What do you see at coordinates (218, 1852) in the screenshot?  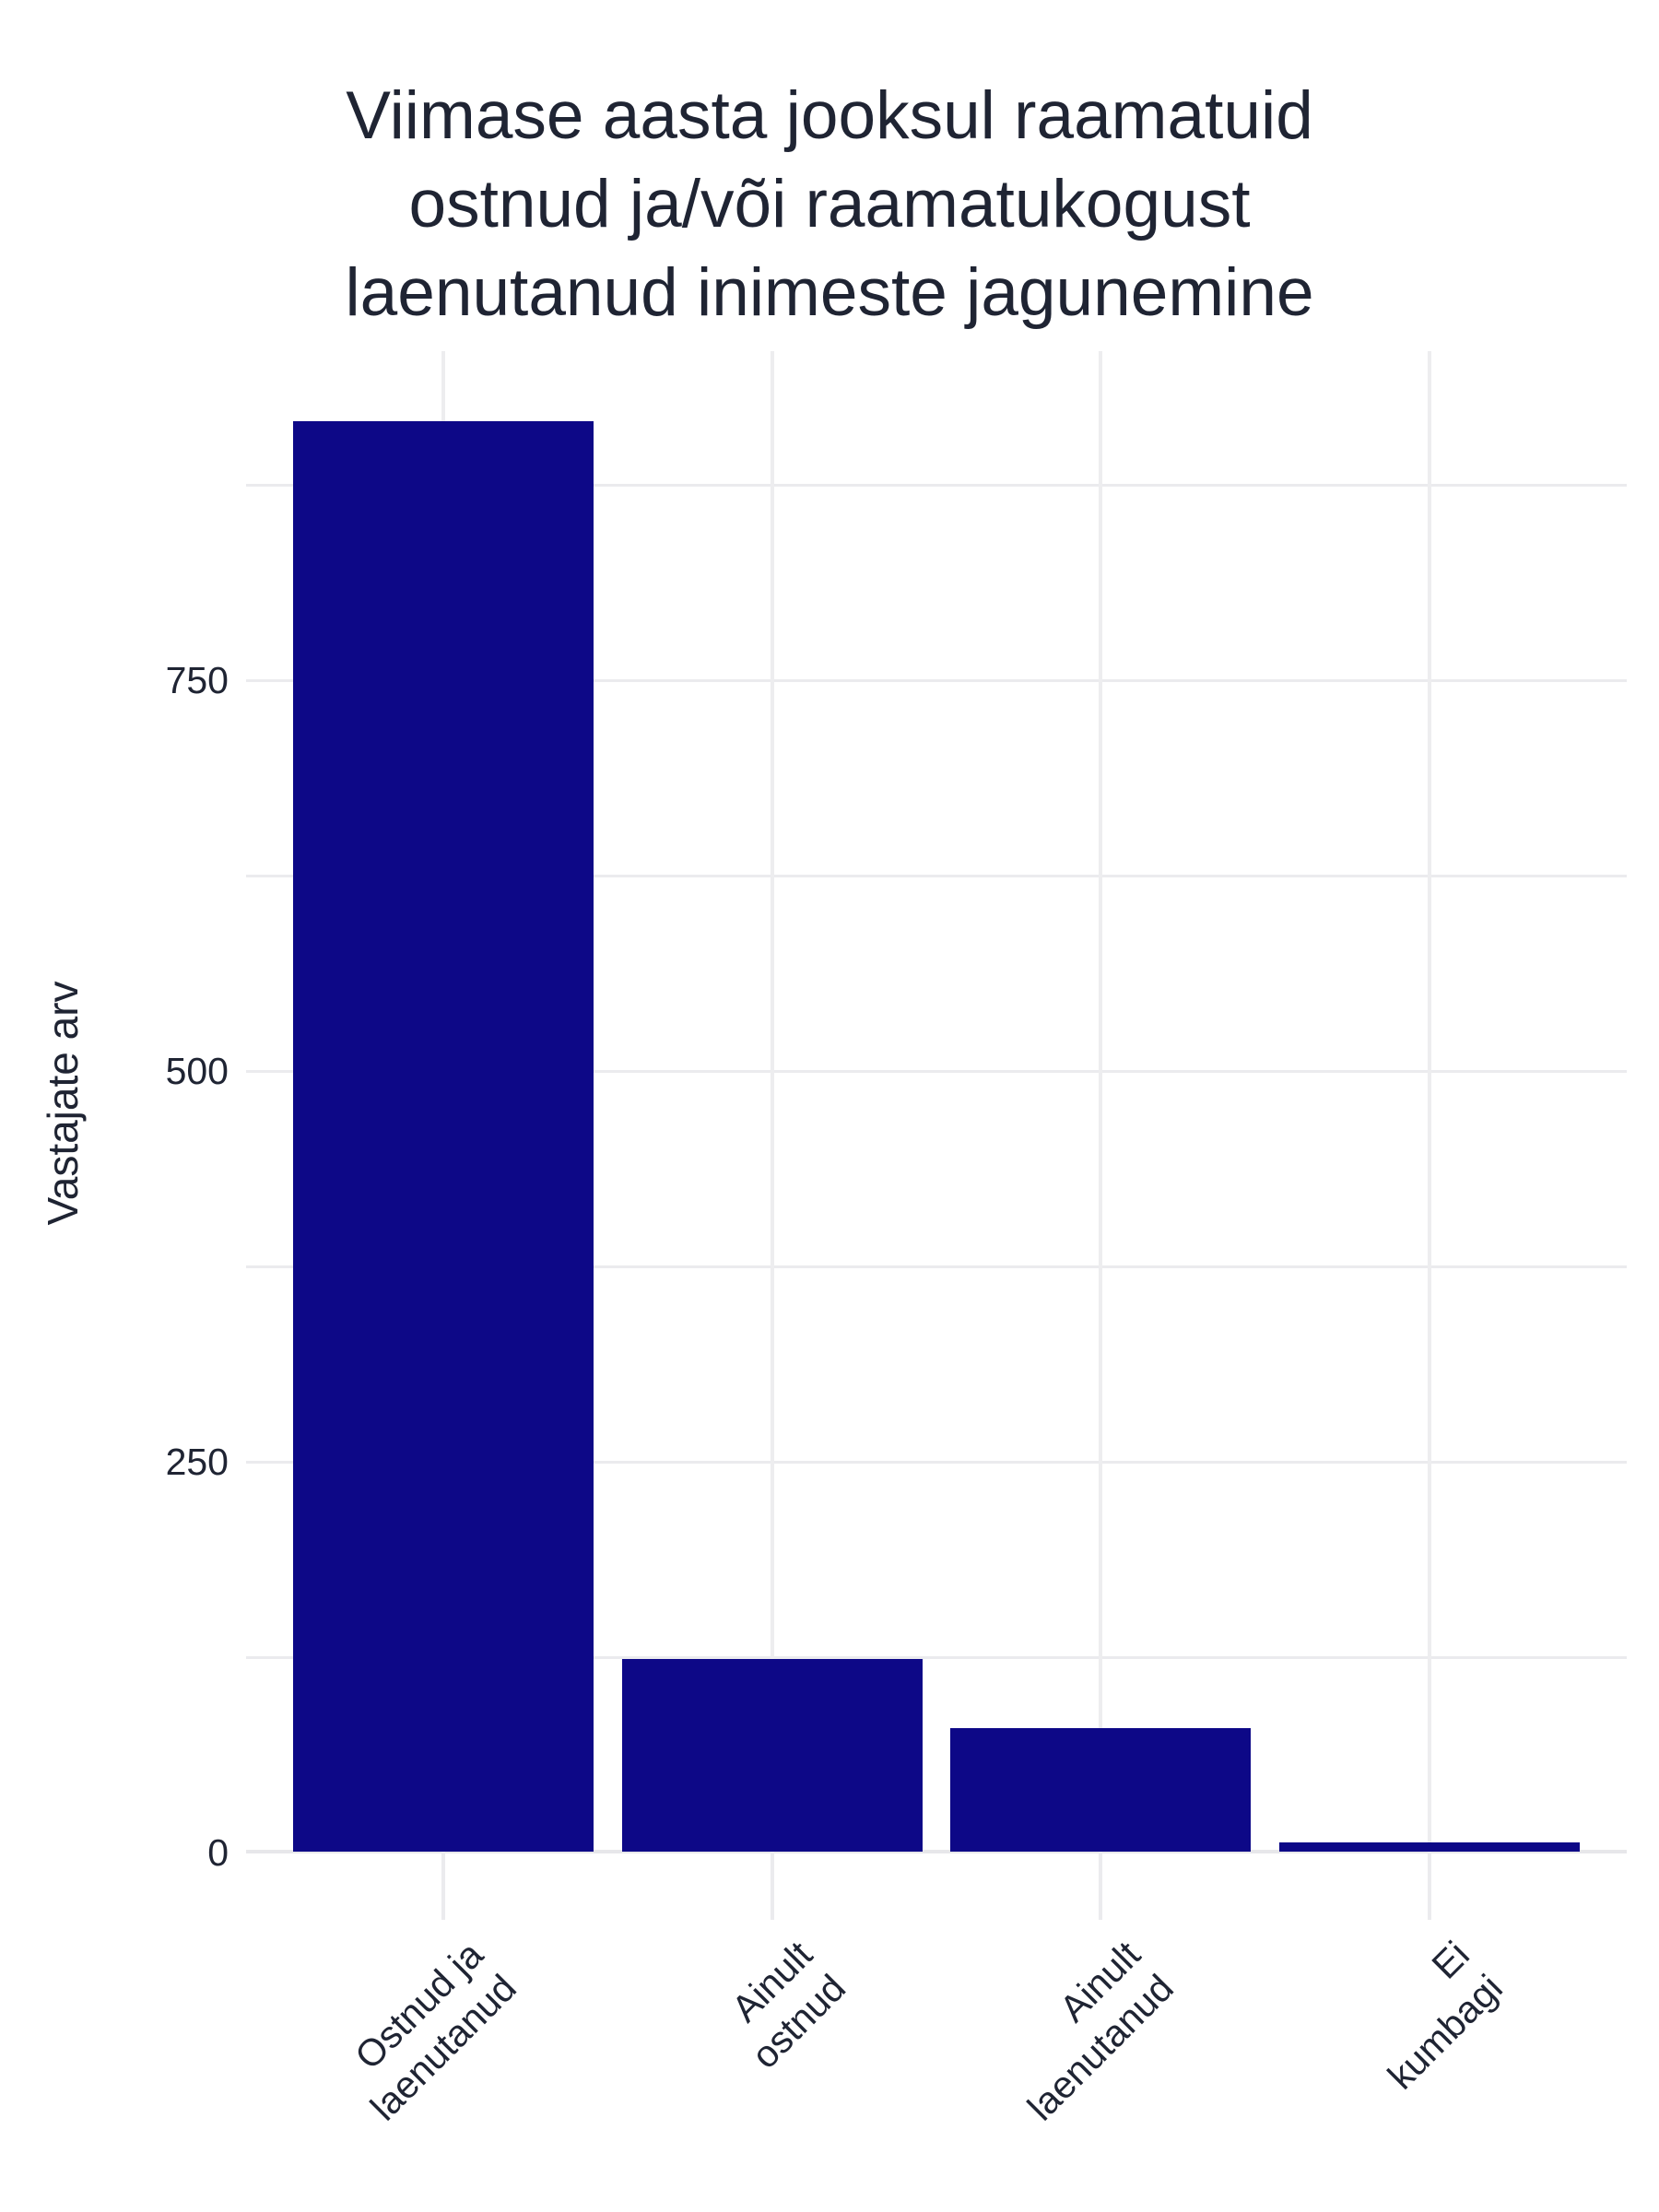 I see `y-tick-label: 0` at bounding box center [218, 1852].